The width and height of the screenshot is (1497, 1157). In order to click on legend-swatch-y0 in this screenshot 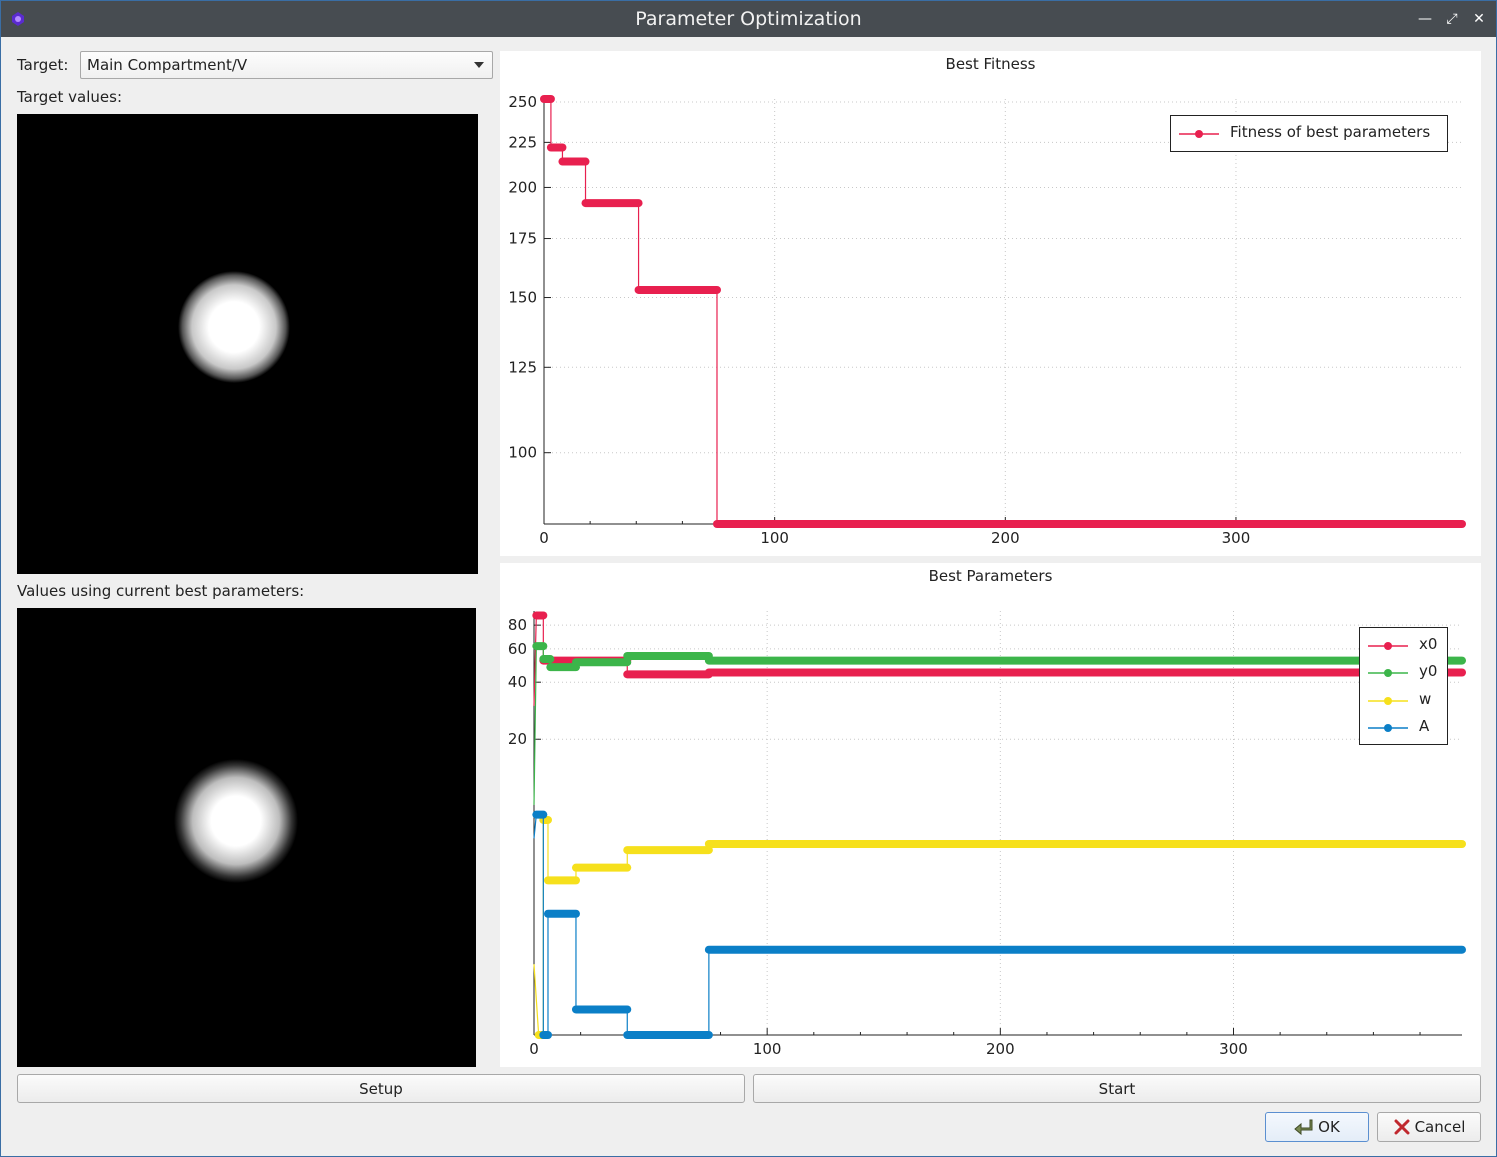, I will do `click(1388, 673)`.